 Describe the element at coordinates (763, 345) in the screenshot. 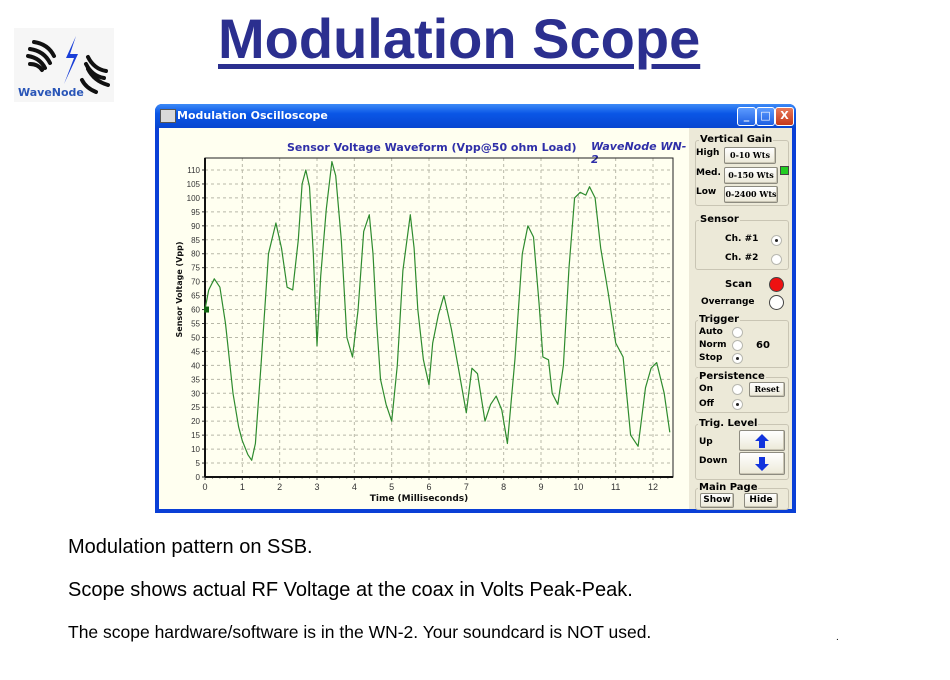

I see `trigger-value: 60` at that location.